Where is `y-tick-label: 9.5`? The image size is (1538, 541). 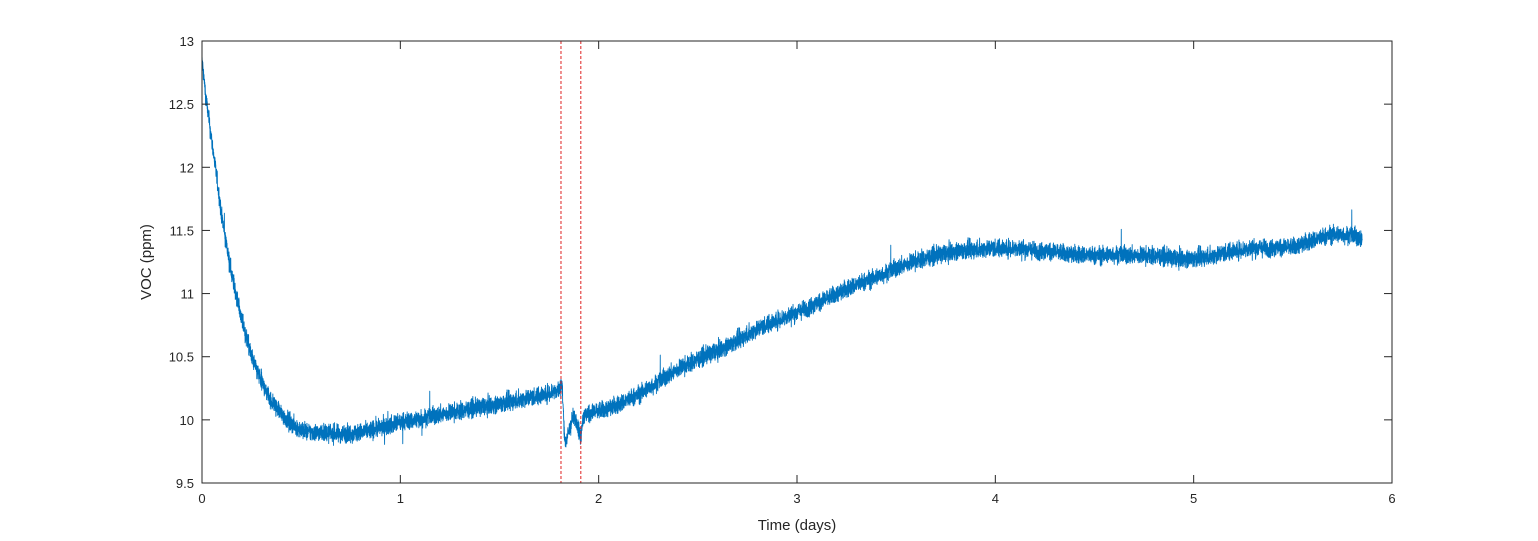 y-tick-label: 9.5 is located at coordinates (185, 483).